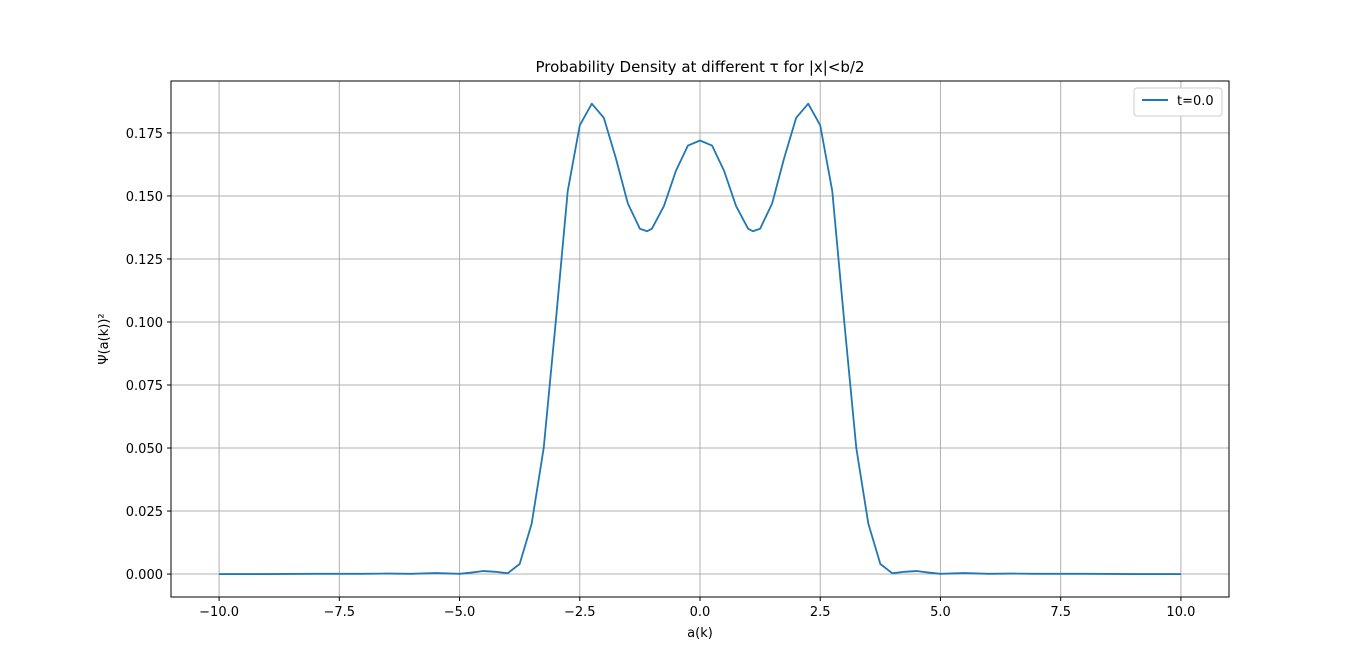 Image resolution: width=1366 pixels, height=671 pixels. Describe the element at coordinates (144, 512) in the screenshot. I see `y-tick-label: 0.025` at that location.